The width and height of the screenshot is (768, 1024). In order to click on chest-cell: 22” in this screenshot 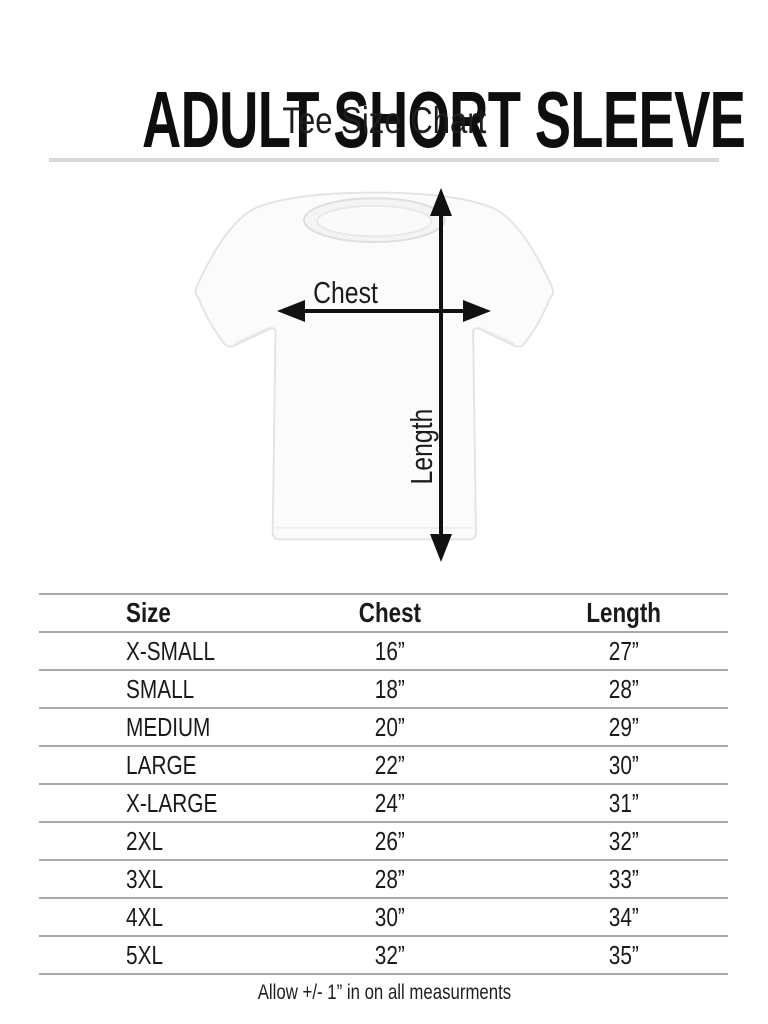, I will do `click(389, 764)`.